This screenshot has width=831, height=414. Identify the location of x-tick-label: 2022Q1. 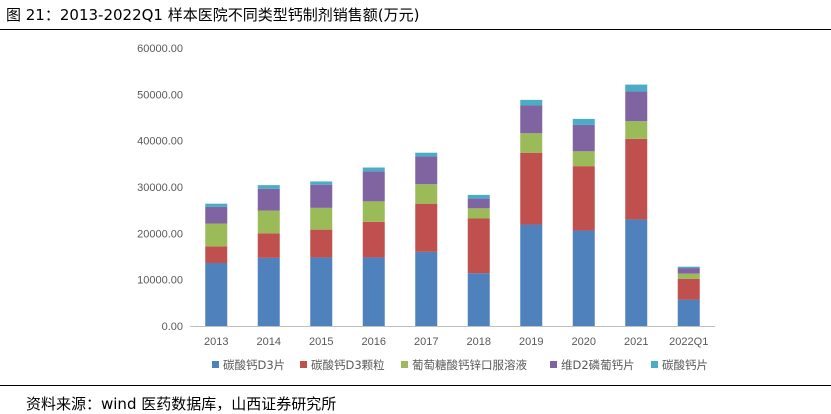
(688, 342).